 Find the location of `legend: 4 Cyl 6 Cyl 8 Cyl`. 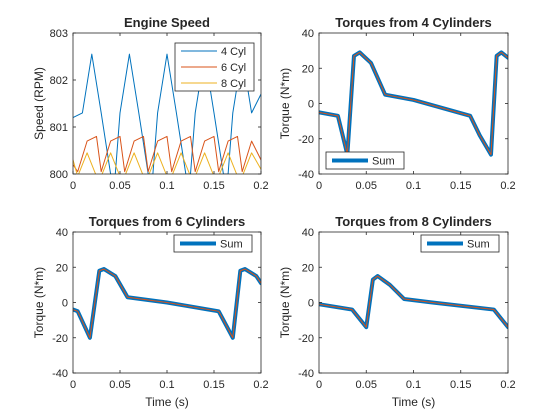

legend: 4 Cyl 6 Cyl 8 Cyl is located at coordinates (214, 67).